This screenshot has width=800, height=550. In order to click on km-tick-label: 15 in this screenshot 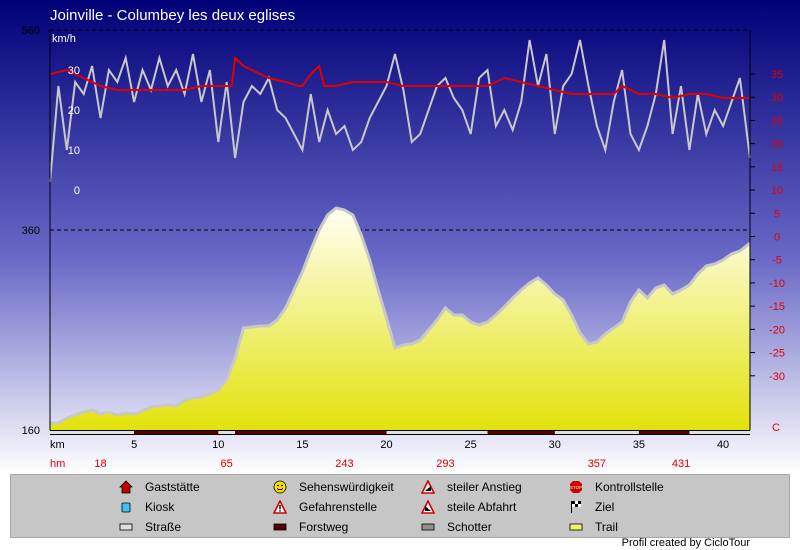, I will do `click(302, 445)`.